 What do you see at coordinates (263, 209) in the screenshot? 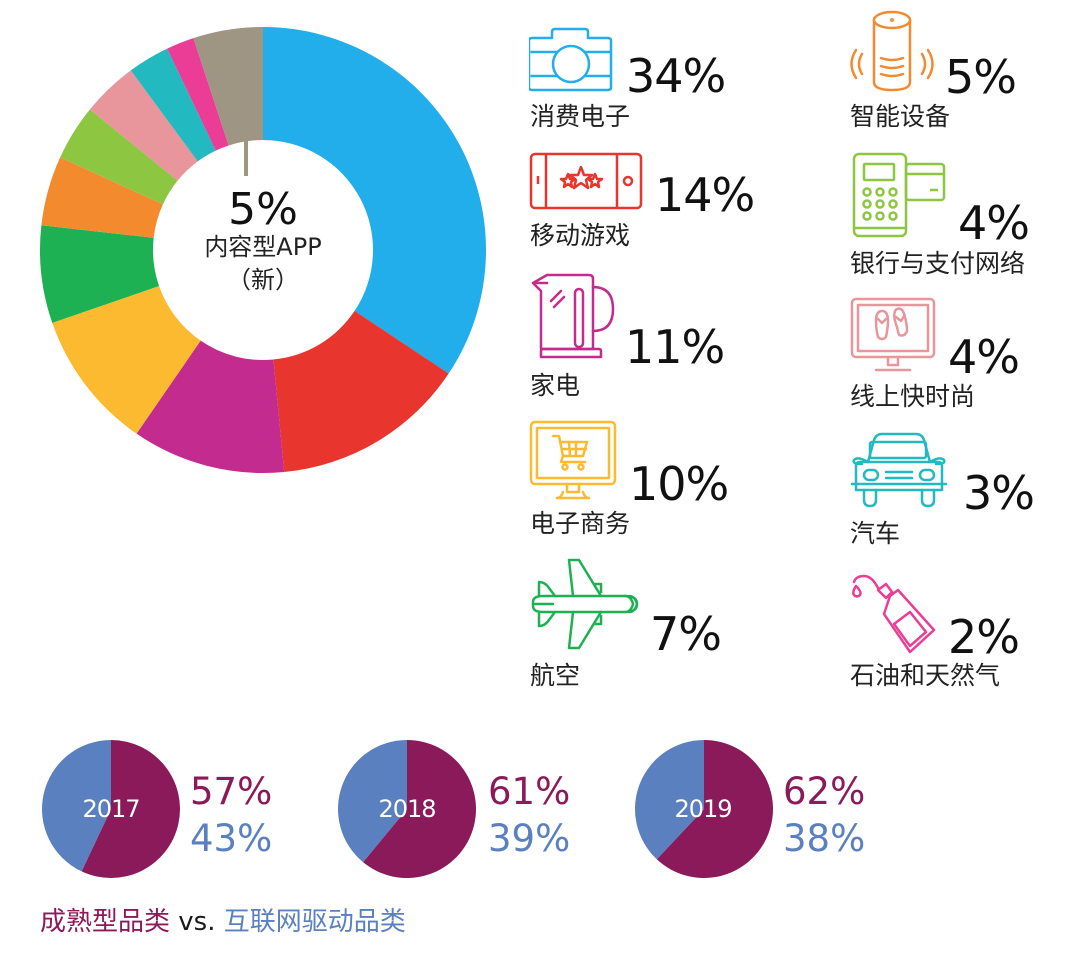
I see `donut-center-value: 5%` at bounding box center [263, 209].